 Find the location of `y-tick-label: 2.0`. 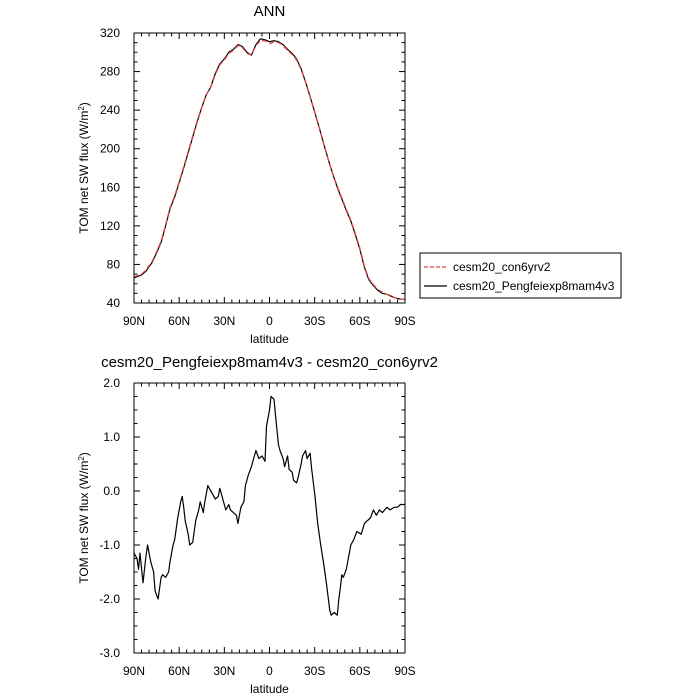

y-tick-label: 2.0 is located at coordinates (111, 383).